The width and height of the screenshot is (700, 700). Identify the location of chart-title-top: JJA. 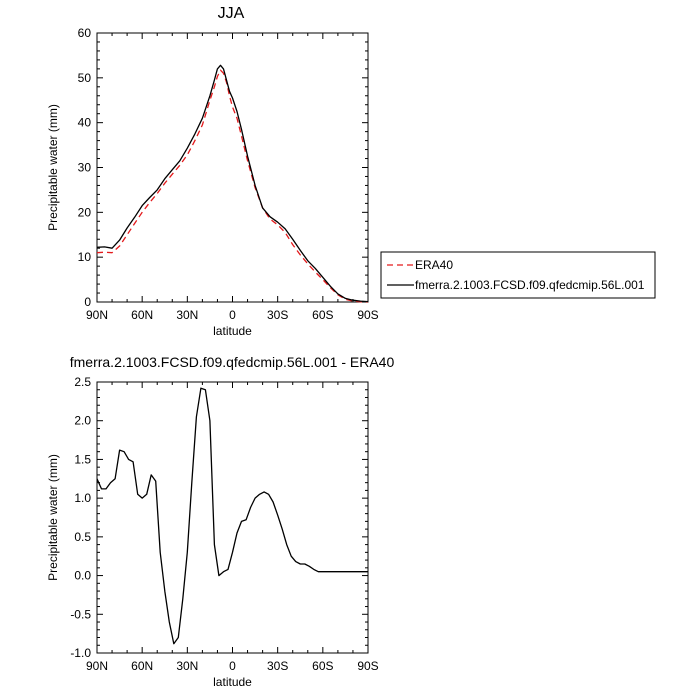
(231, 13).